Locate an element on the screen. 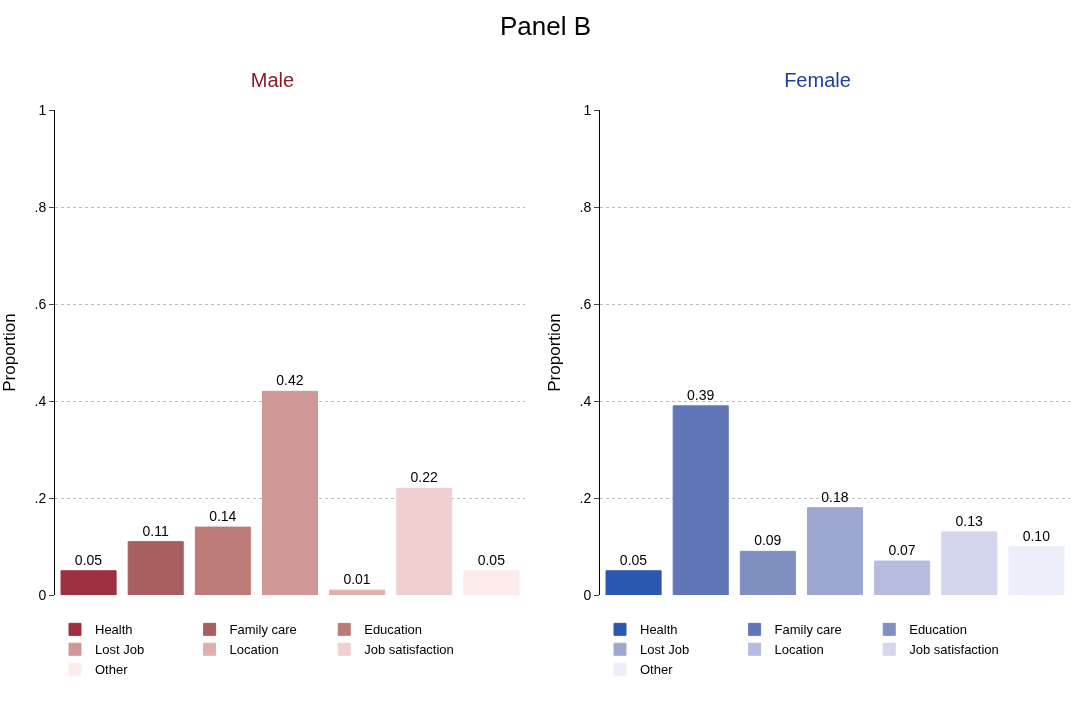 This screenshot has height=709, width=1091. data-label: 0.01 is located at coordinates (357, 579).